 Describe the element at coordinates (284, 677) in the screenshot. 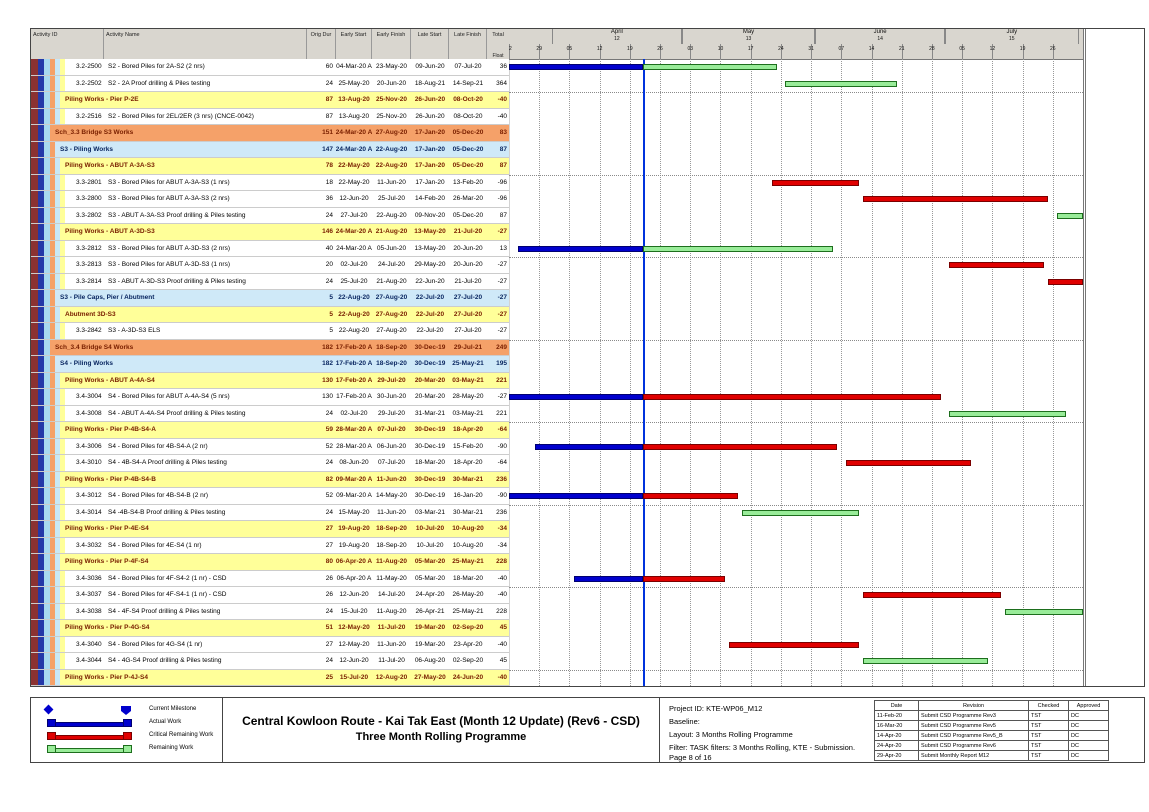

I see `band-background` at that location.